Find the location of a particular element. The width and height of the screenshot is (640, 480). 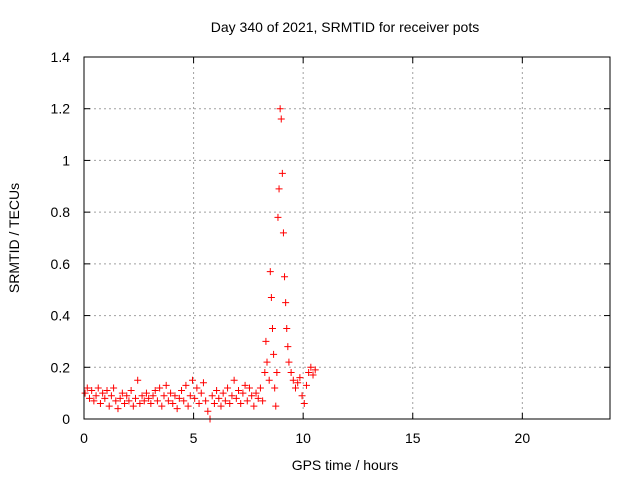

y-tick-label: 0.8 is located at coordinates (61, 212).